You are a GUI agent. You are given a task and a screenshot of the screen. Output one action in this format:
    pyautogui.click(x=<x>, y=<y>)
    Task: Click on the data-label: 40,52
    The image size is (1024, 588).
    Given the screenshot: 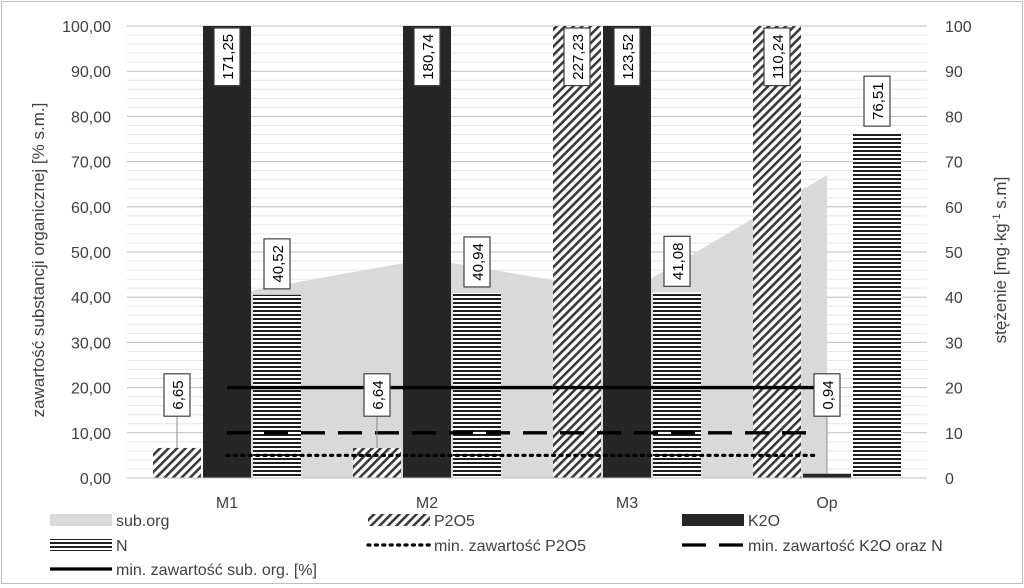 What is the action you would take?
    pyautogui.click(x=278, y=264)
    